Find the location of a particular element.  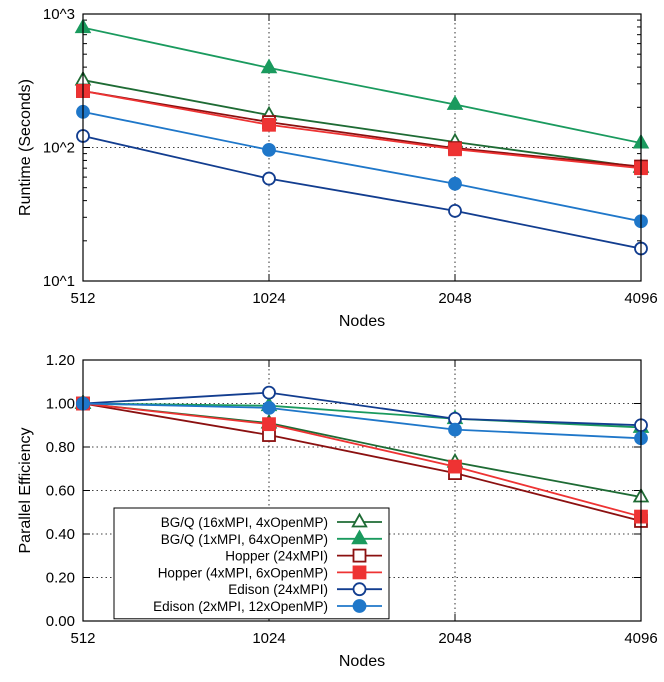

y-tick-label: 0.80 is located at coordinates (60, 447).